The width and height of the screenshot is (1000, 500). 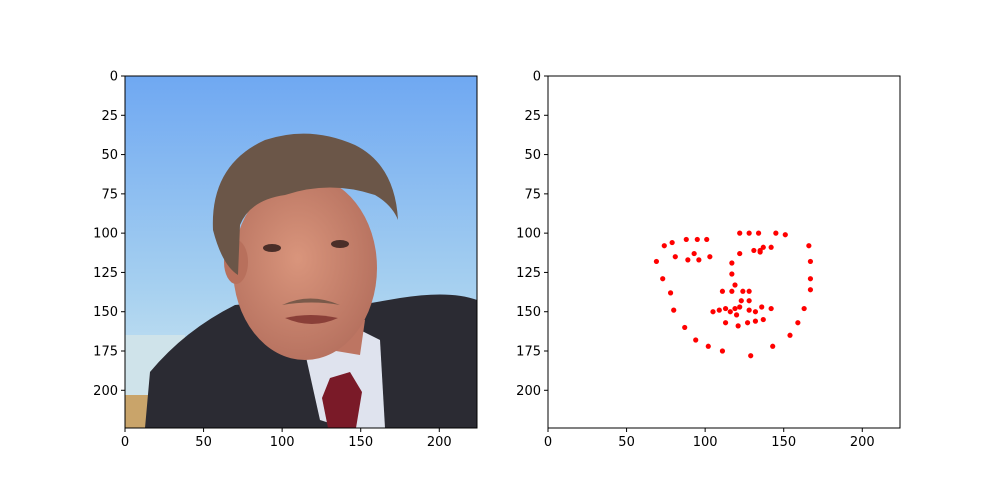 What do you see at coordinates (528, 352) in the screenshot?
I see `scatter-ytick-label: 175` at bounding box center [528, 352].